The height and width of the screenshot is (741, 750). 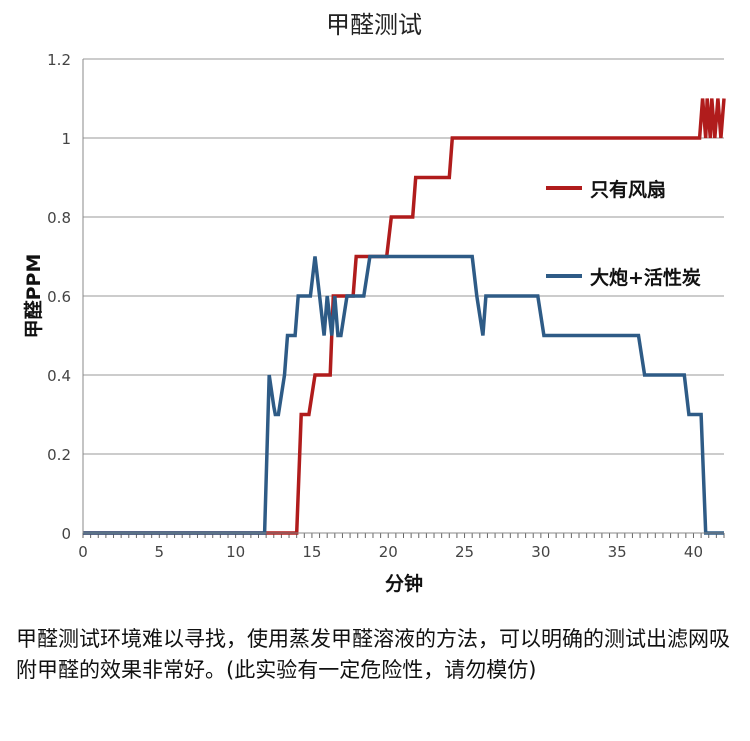 I want to click on chart-title: 甲醛测试, so click(x=374, y=25).